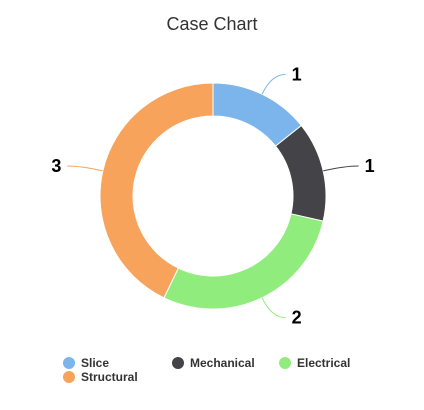 The height and width of the screenshot is (410, 424). Describe the element at coordinates (95, 363) in the screenshot. I see `legend-label-slice: Slice` at that location.